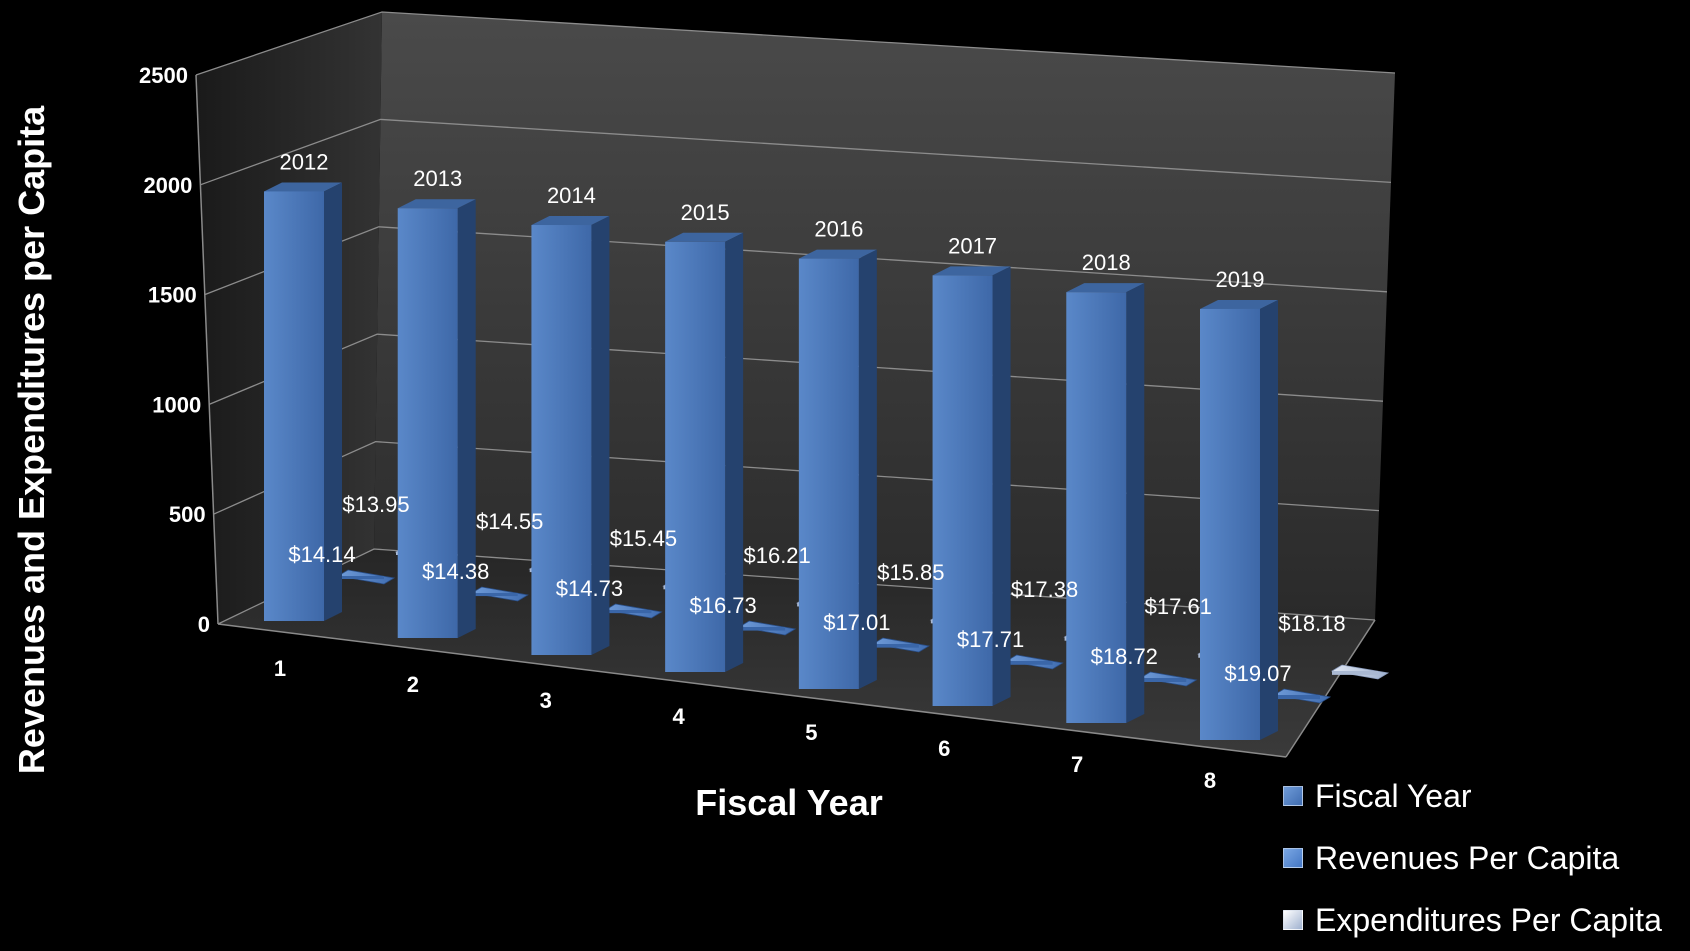 The height and width of the screenshot is (951, 1690). I want to click on legend-swatch-expenditures-per-capita, so click(1293, 920).